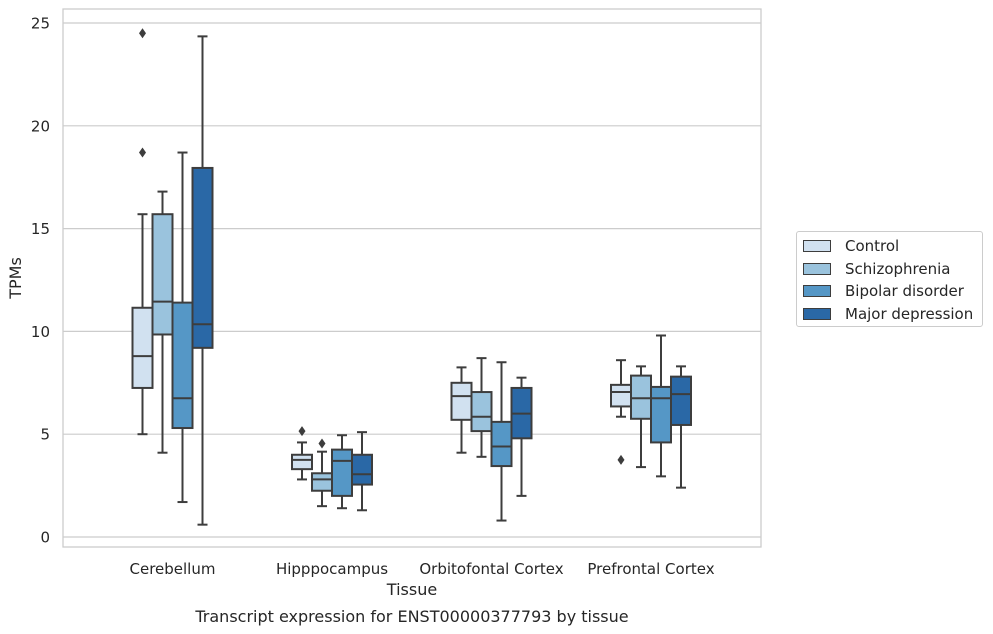  I want to click on legend-item: Bipolar disorder, so click(892, 291).